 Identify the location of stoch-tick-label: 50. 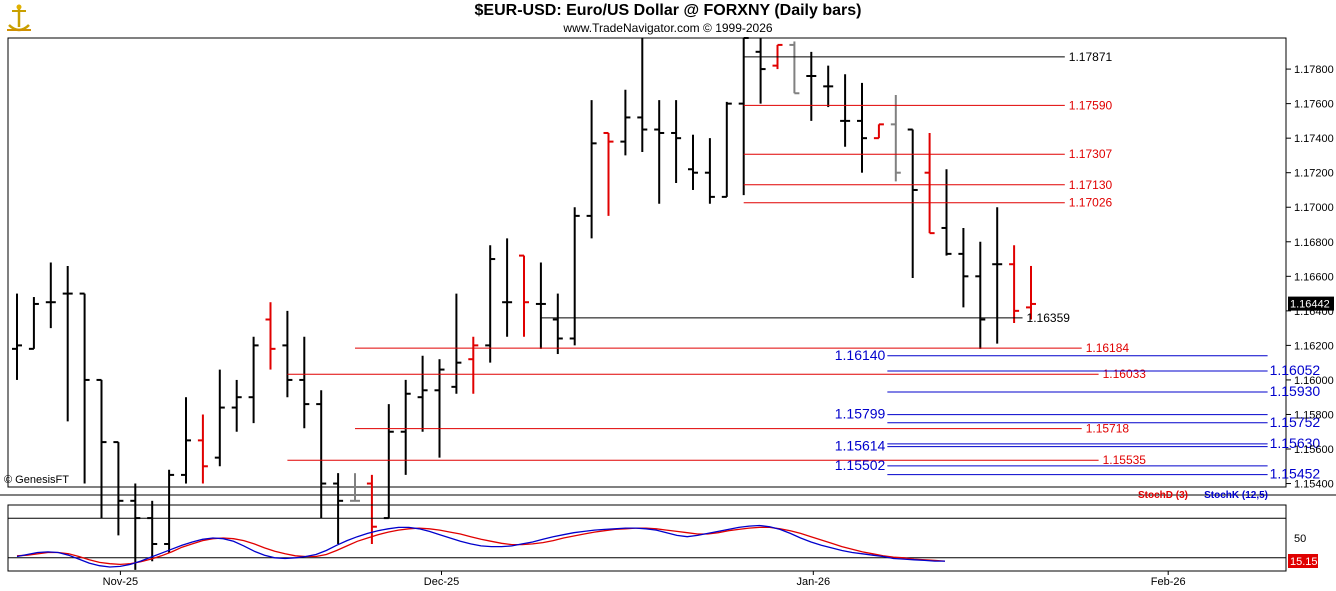
(1300, 539).